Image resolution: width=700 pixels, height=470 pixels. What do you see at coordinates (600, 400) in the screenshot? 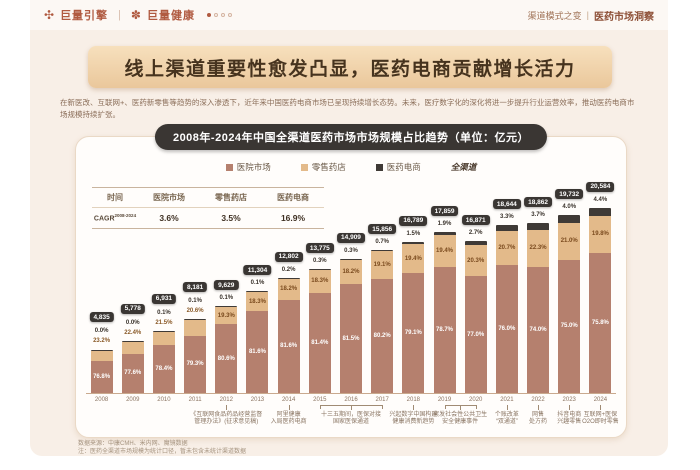
I see `x-axis-year-label: 2024` at bounding box center [600, 400].